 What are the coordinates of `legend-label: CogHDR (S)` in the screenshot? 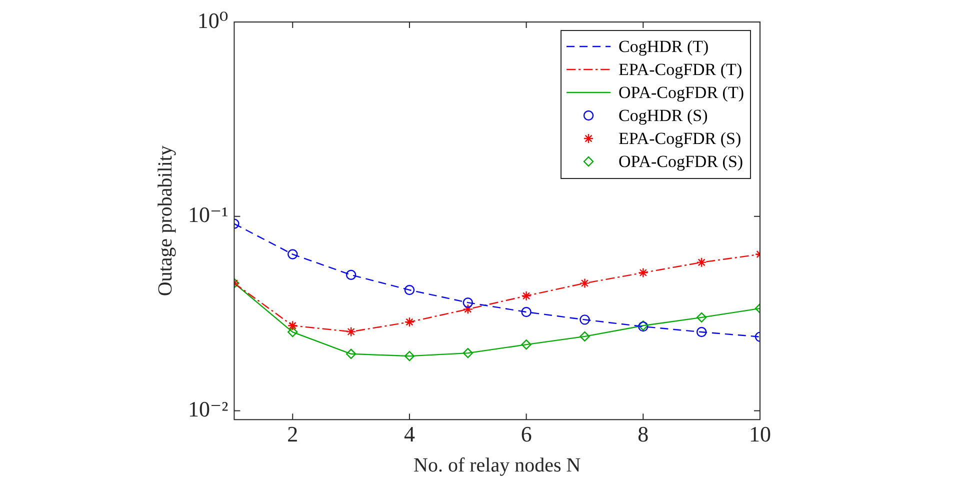 It's located at (663, 115).